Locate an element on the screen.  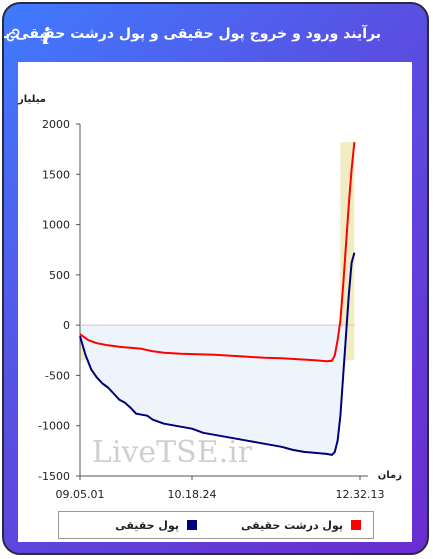
y-tick-label: -500 is located at coordinates (57, 375).